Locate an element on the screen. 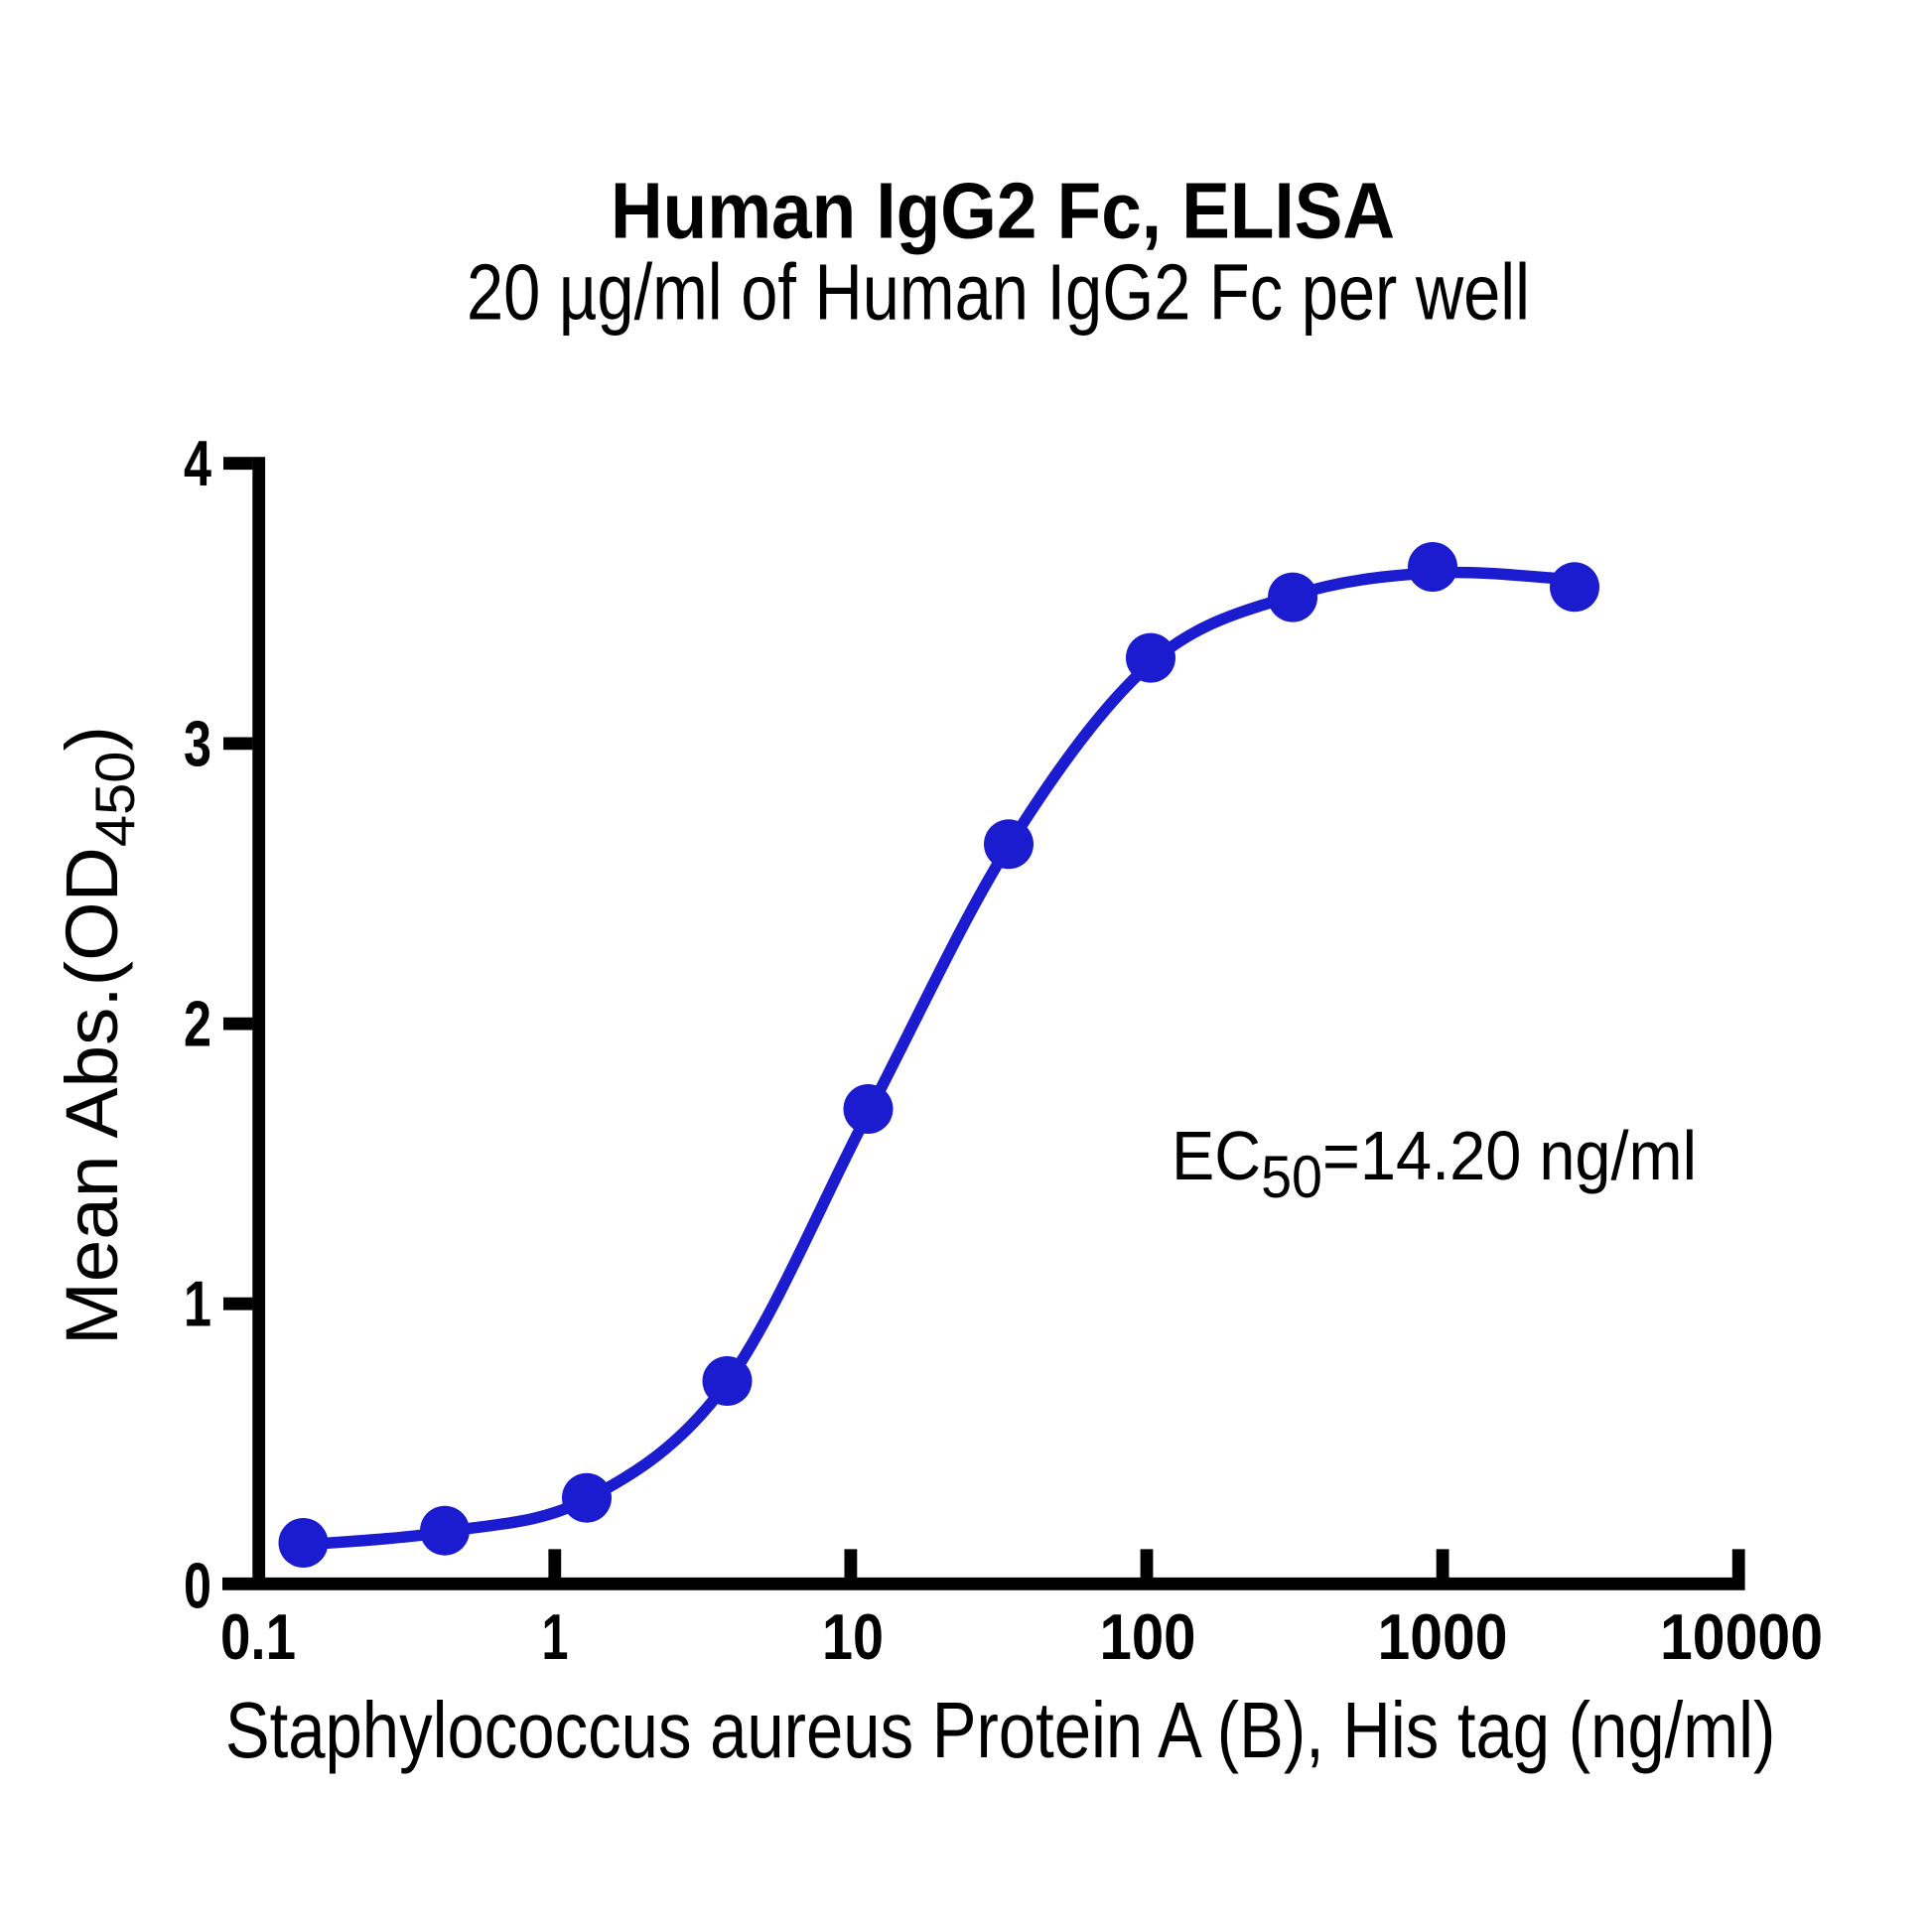 The width and height of the screenshot is (1932, 1932). svg-text:20 µg/ml of Human IgG2 Fc per: 20 µg/ml of Human IgG2 Fc per well is located at coordinates (999, 292).